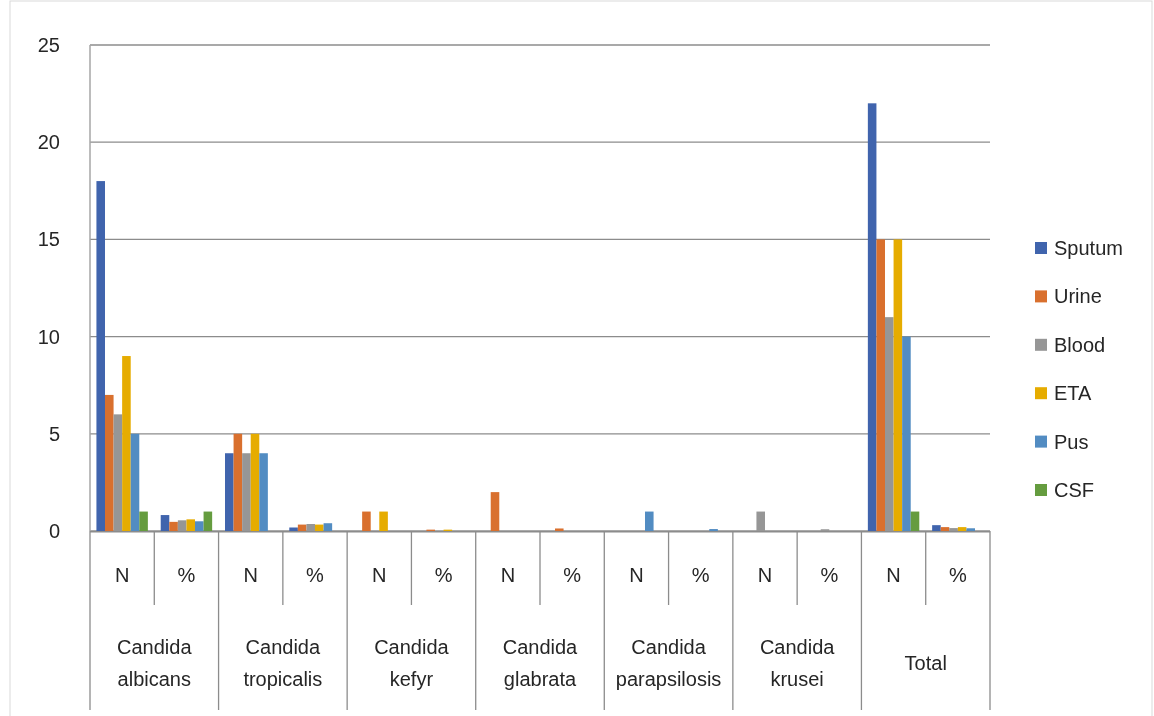 The width and height of the screenshot is (1154, 716). What do you see at coordinates (1074, 490) in the screenshot?
I see `legend-label: CSF` at bounding box center [1074, 490].